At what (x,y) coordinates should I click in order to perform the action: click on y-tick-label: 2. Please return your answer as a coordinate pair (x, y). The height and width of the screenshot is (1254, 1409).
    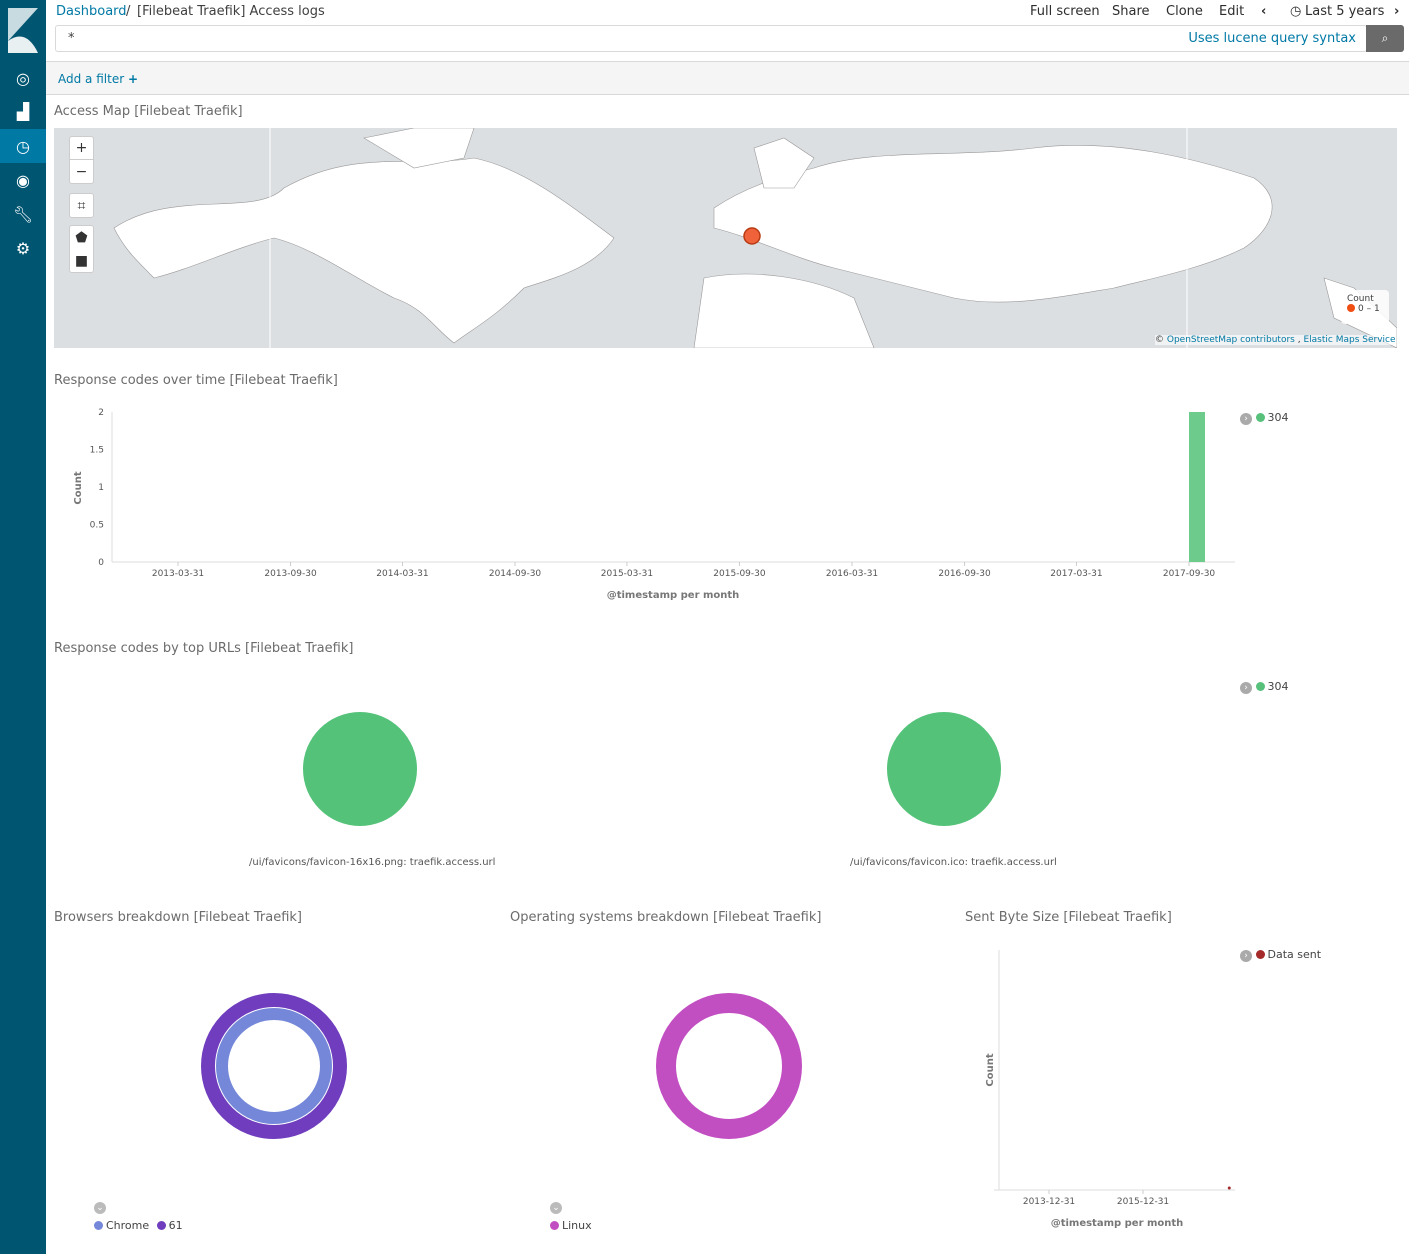
    Looking at the image, I should click on (101, 413).